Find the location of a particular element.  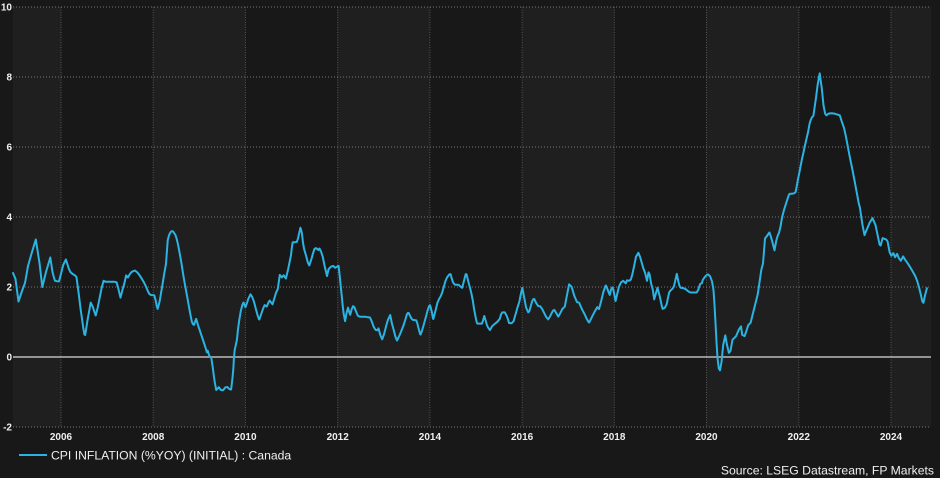

svg-text: 6 is located at coordinates (9, 148).